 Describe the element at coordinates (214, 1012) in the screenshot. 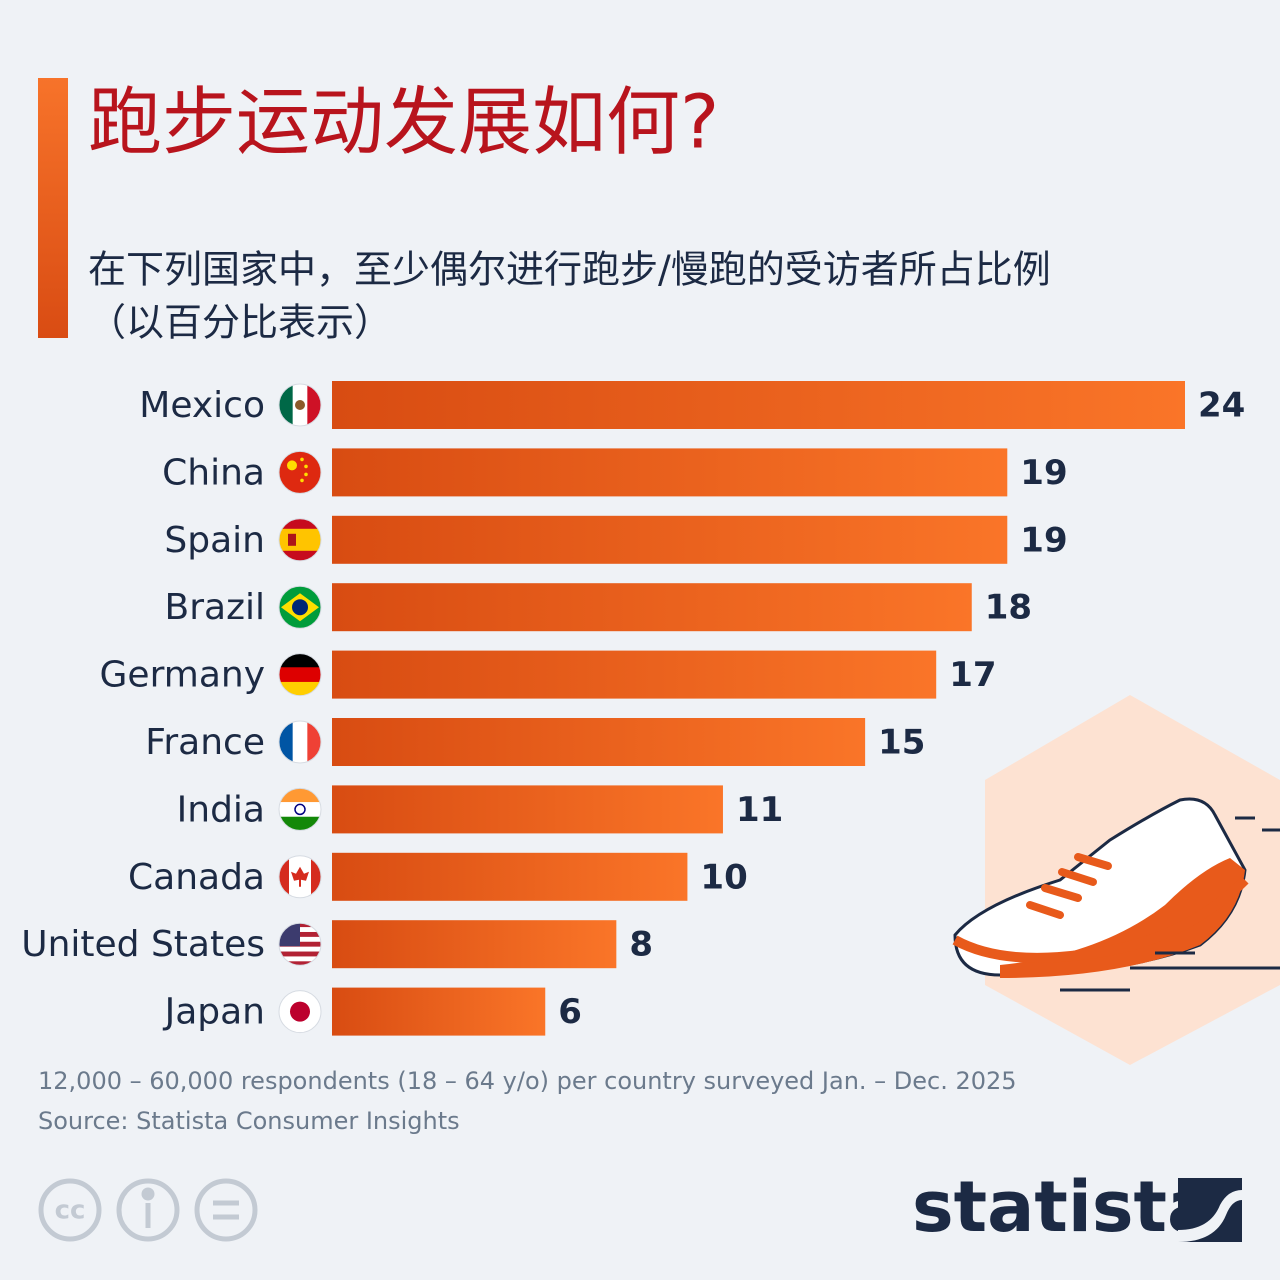

I see `category-label: Japan` at that location.